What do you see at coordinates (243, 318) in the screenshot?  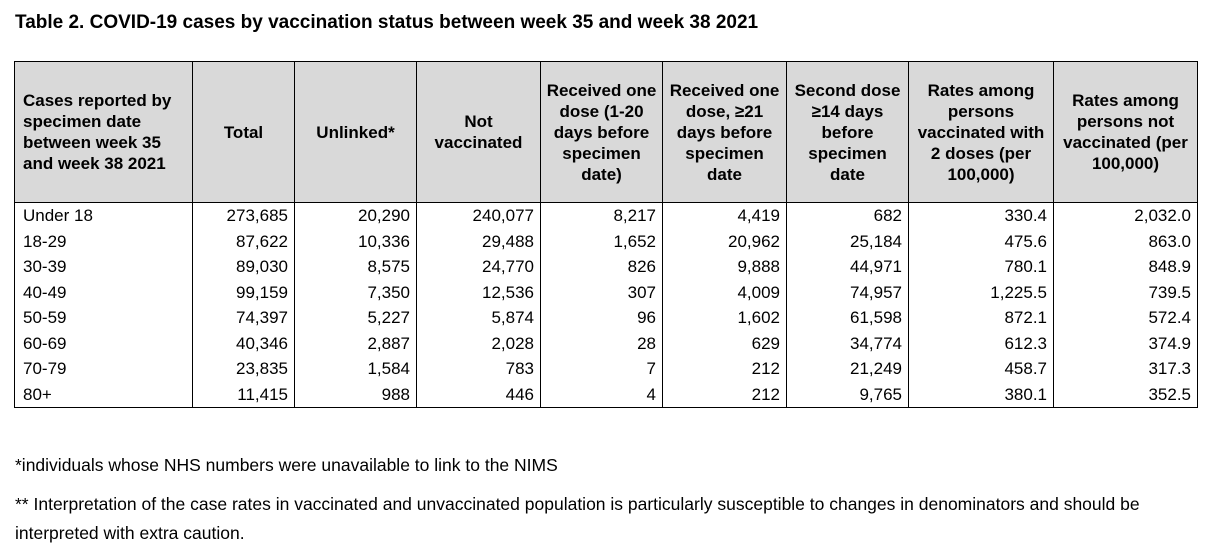 I see `table-cell: 74,397` at bounding box center [243, 318].